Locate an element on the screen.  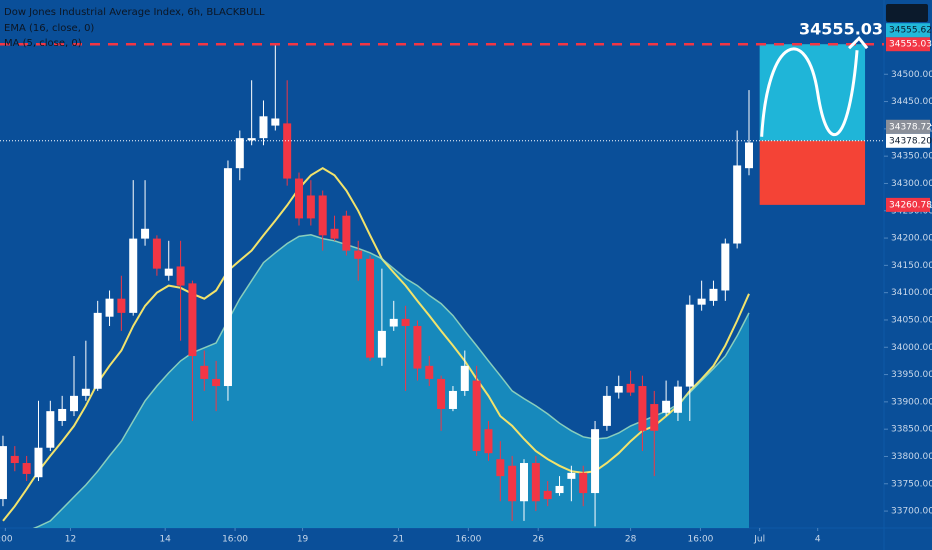
y-tick-label: 33900.00 is located at coordinates (911, 402).